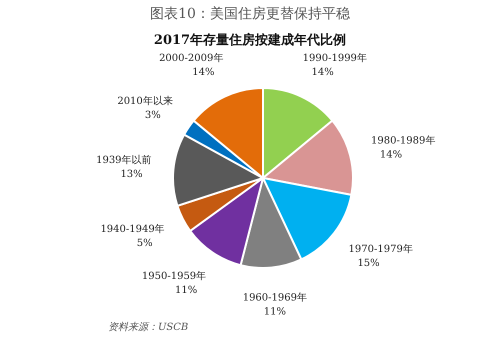 This screenshot has height=362, width=500. What do you see at coordinates (148, 327) in the screenshot?
I see `annotation: 资料来源：USCB` at bounding box center [148, 327].